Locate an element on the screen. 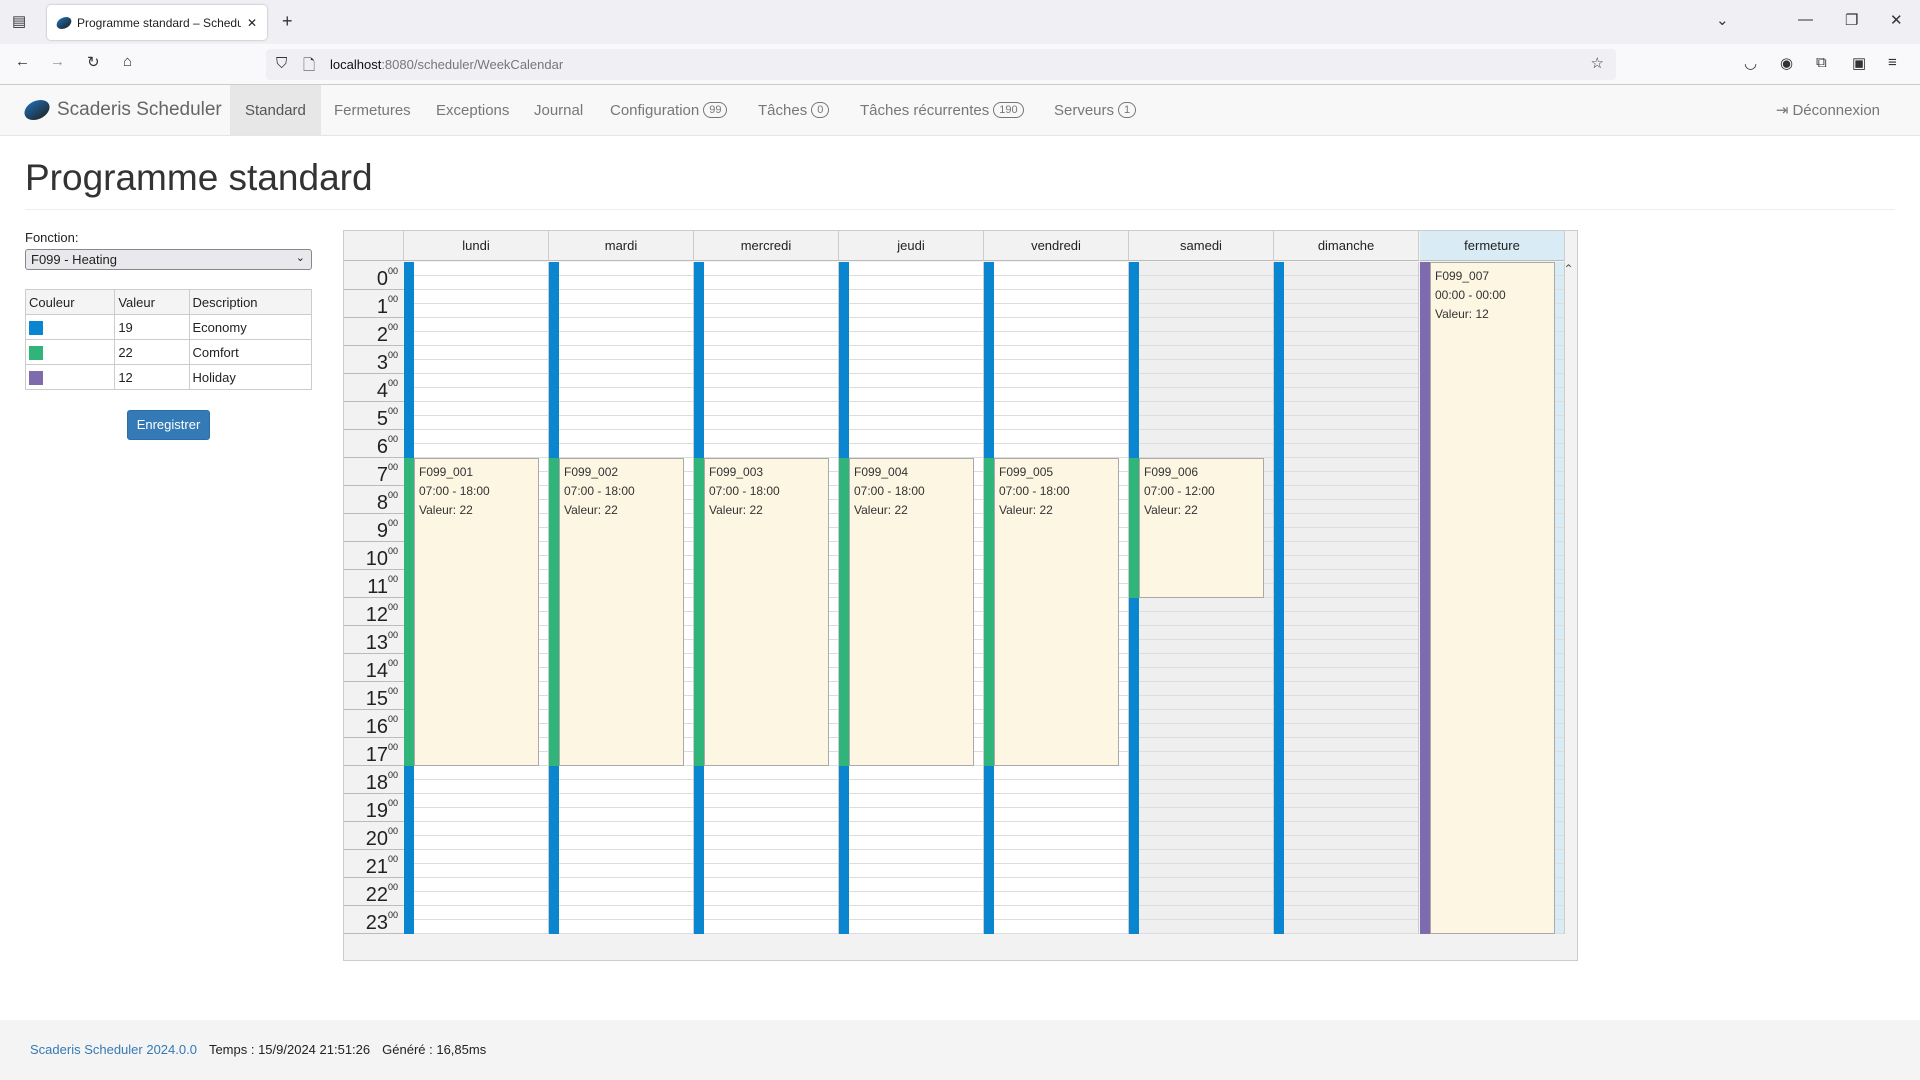 The image size is (1920, 1080). hour-label: 1800 is located at coordinates (374, 780).